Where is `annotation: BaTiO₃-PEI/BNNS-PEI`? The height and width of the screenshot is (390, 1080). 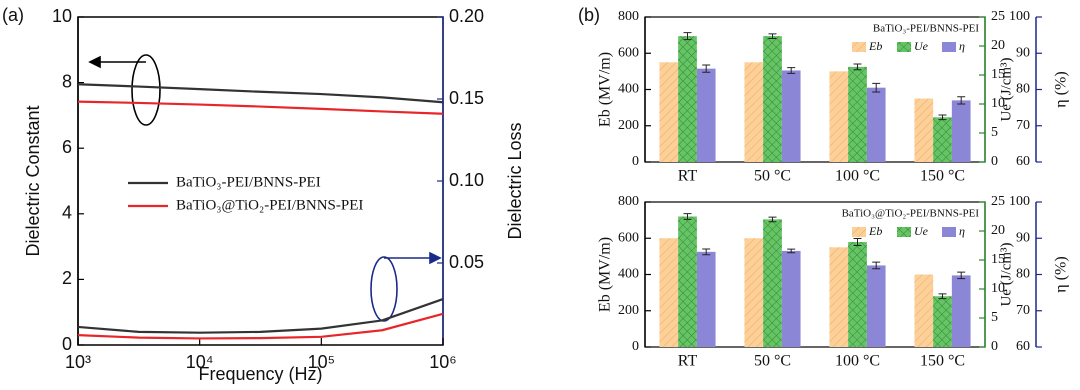
annotation: BaTiO₃-PEI/BNNS-PEI is located at coordinates (926, 29).